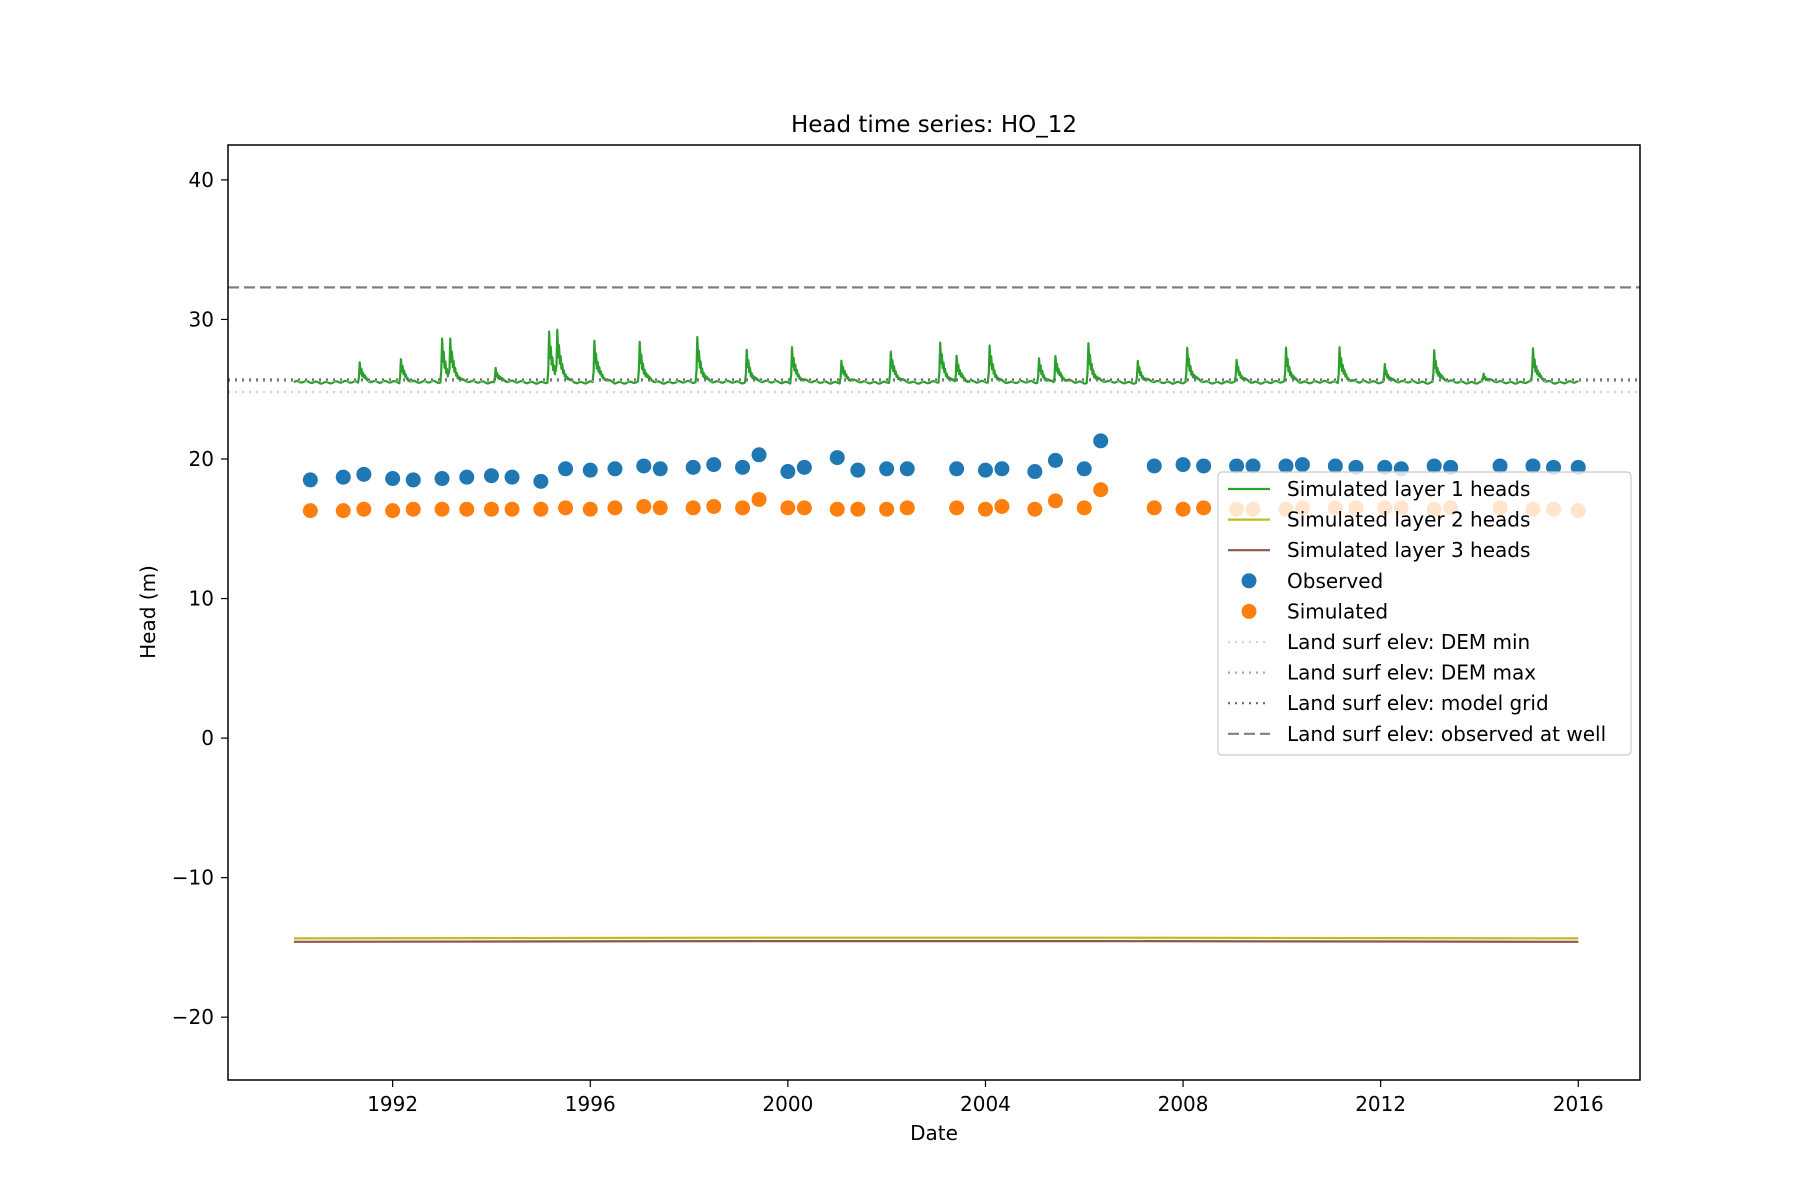 The image size is (1800, 1200). What do you see at coordinates (1337, 611) in the screenshot?
I see `legend-label: Simulated` at bounding box center [1337, 611].